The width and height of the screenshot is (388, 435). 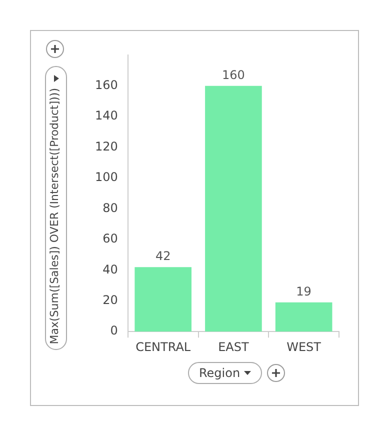 I want to click on y-tick-label: 40, so click(x=110, y=269).